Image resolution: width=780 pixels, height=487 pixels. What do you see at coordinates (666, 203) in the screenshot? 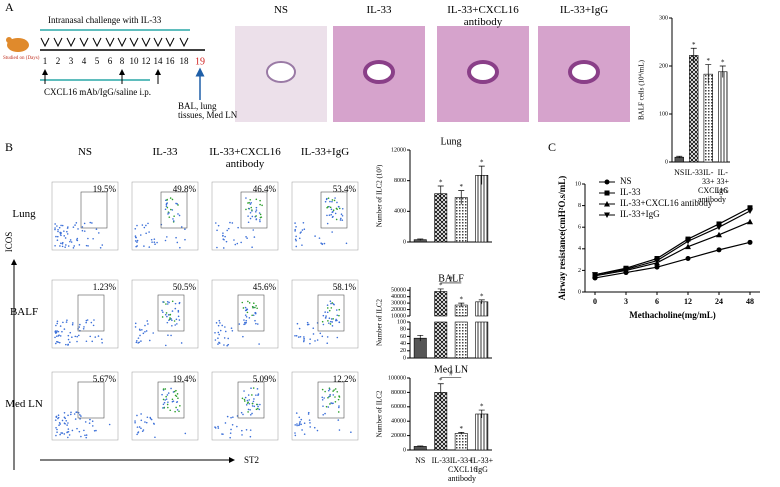
I see `legend-label: IL-33+CXCL16 antibody` at bounding box center [666, 203].